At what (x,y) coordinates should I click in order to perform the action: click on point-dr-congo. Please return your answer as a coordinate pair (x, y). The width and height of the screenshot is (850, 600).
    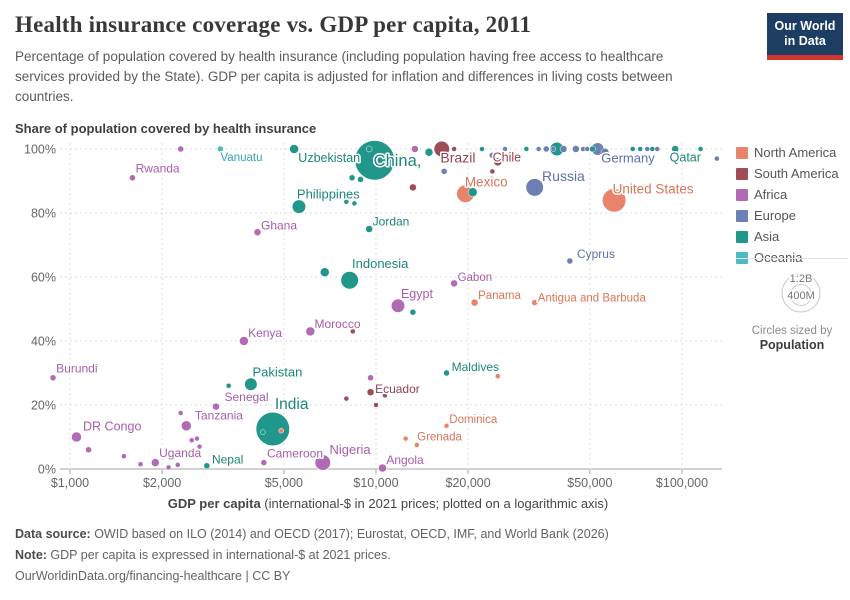
    Looking at the image, I should click on (76, 437).